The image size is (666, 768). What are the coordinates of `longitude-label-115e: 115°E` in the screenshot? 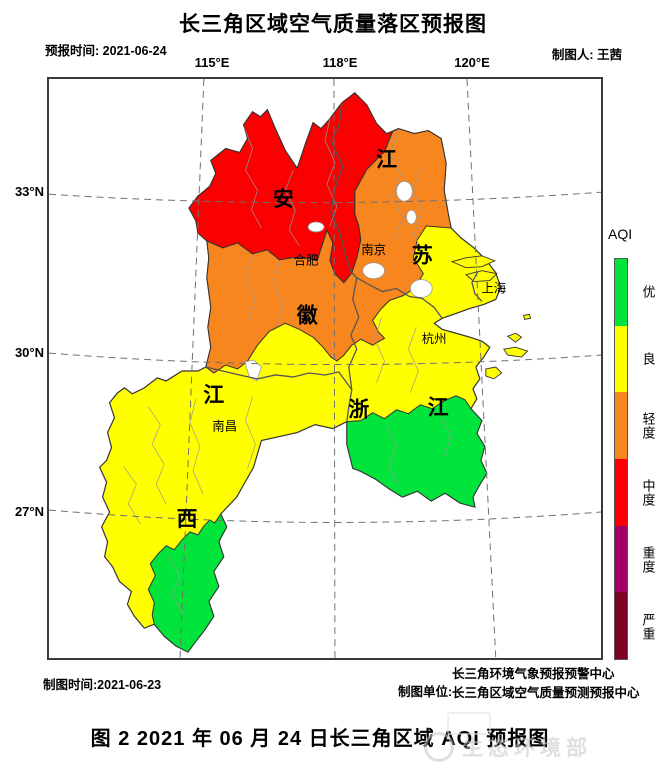 It's located at (212, 62).